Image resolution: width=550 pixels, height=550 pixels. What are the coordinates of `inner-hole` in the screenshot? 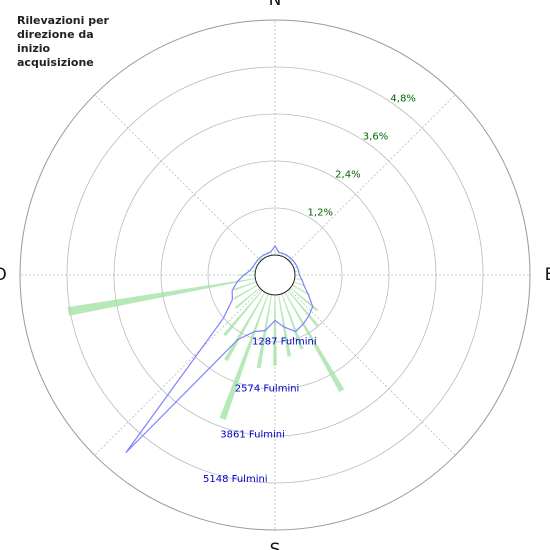 It's located at (275, 275).